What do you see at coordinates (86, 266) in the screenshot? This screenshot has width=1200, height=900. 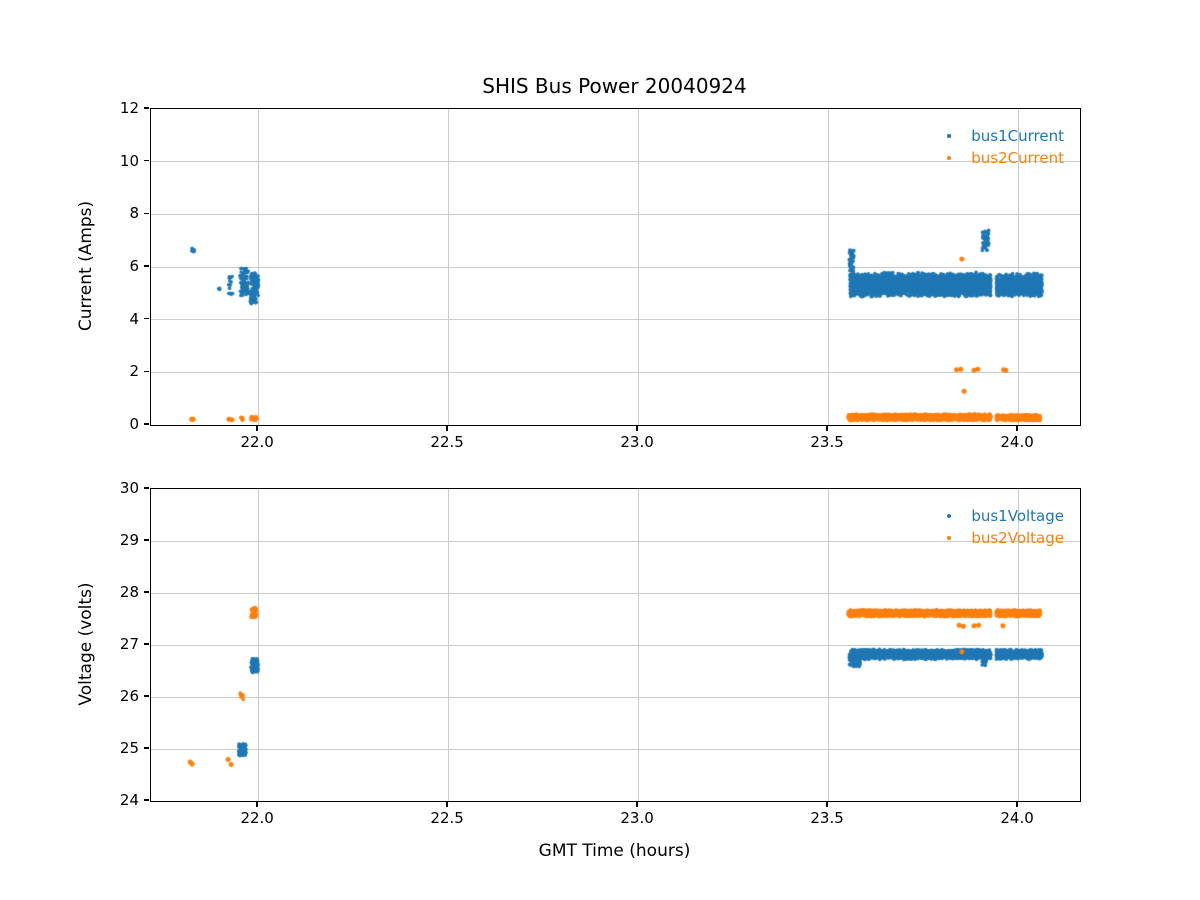 I see `current-y-axis-label: Current (Amps)` at bounding box center [86, 266].